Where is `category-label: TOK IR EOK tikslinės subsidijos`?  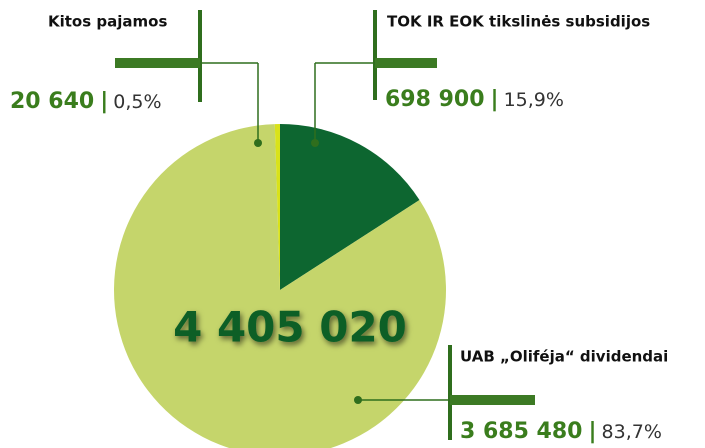
category-label: TOK IR EOK tikslinės subsidijos is located at coordinates (518, 22).